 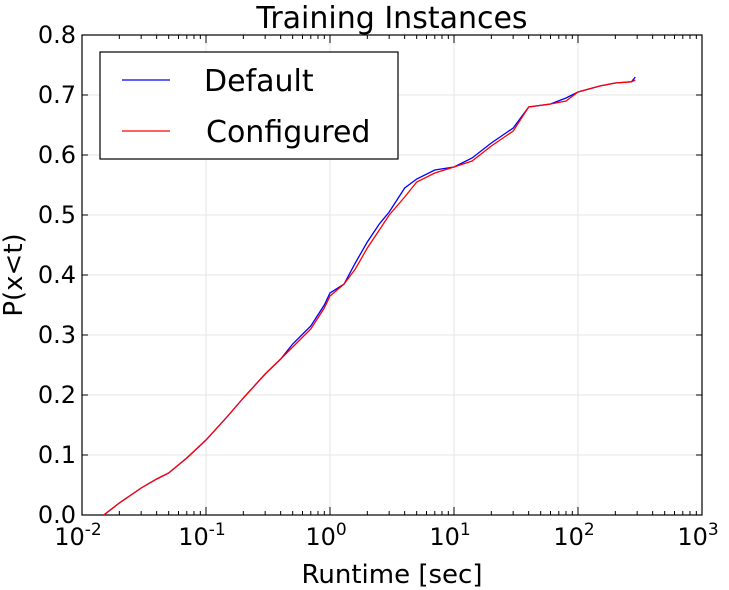 I want to click on x-tick-label: 10³, so click(x=697, y=535).